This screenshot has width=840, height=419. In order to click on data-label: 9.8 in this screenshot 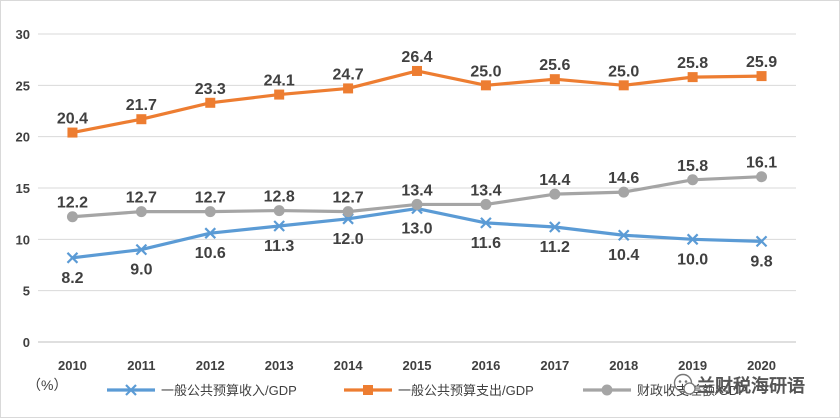, I will do `click(761, 261)`.